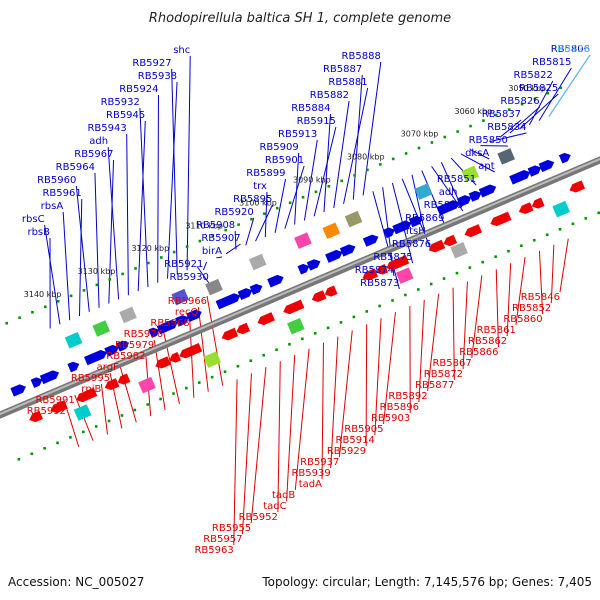 This screenshot has width=600, height=600. Describe the element at coordinates (390, 418) in the screenshot. I see `reverse-gene-label: RB5903` at that location.